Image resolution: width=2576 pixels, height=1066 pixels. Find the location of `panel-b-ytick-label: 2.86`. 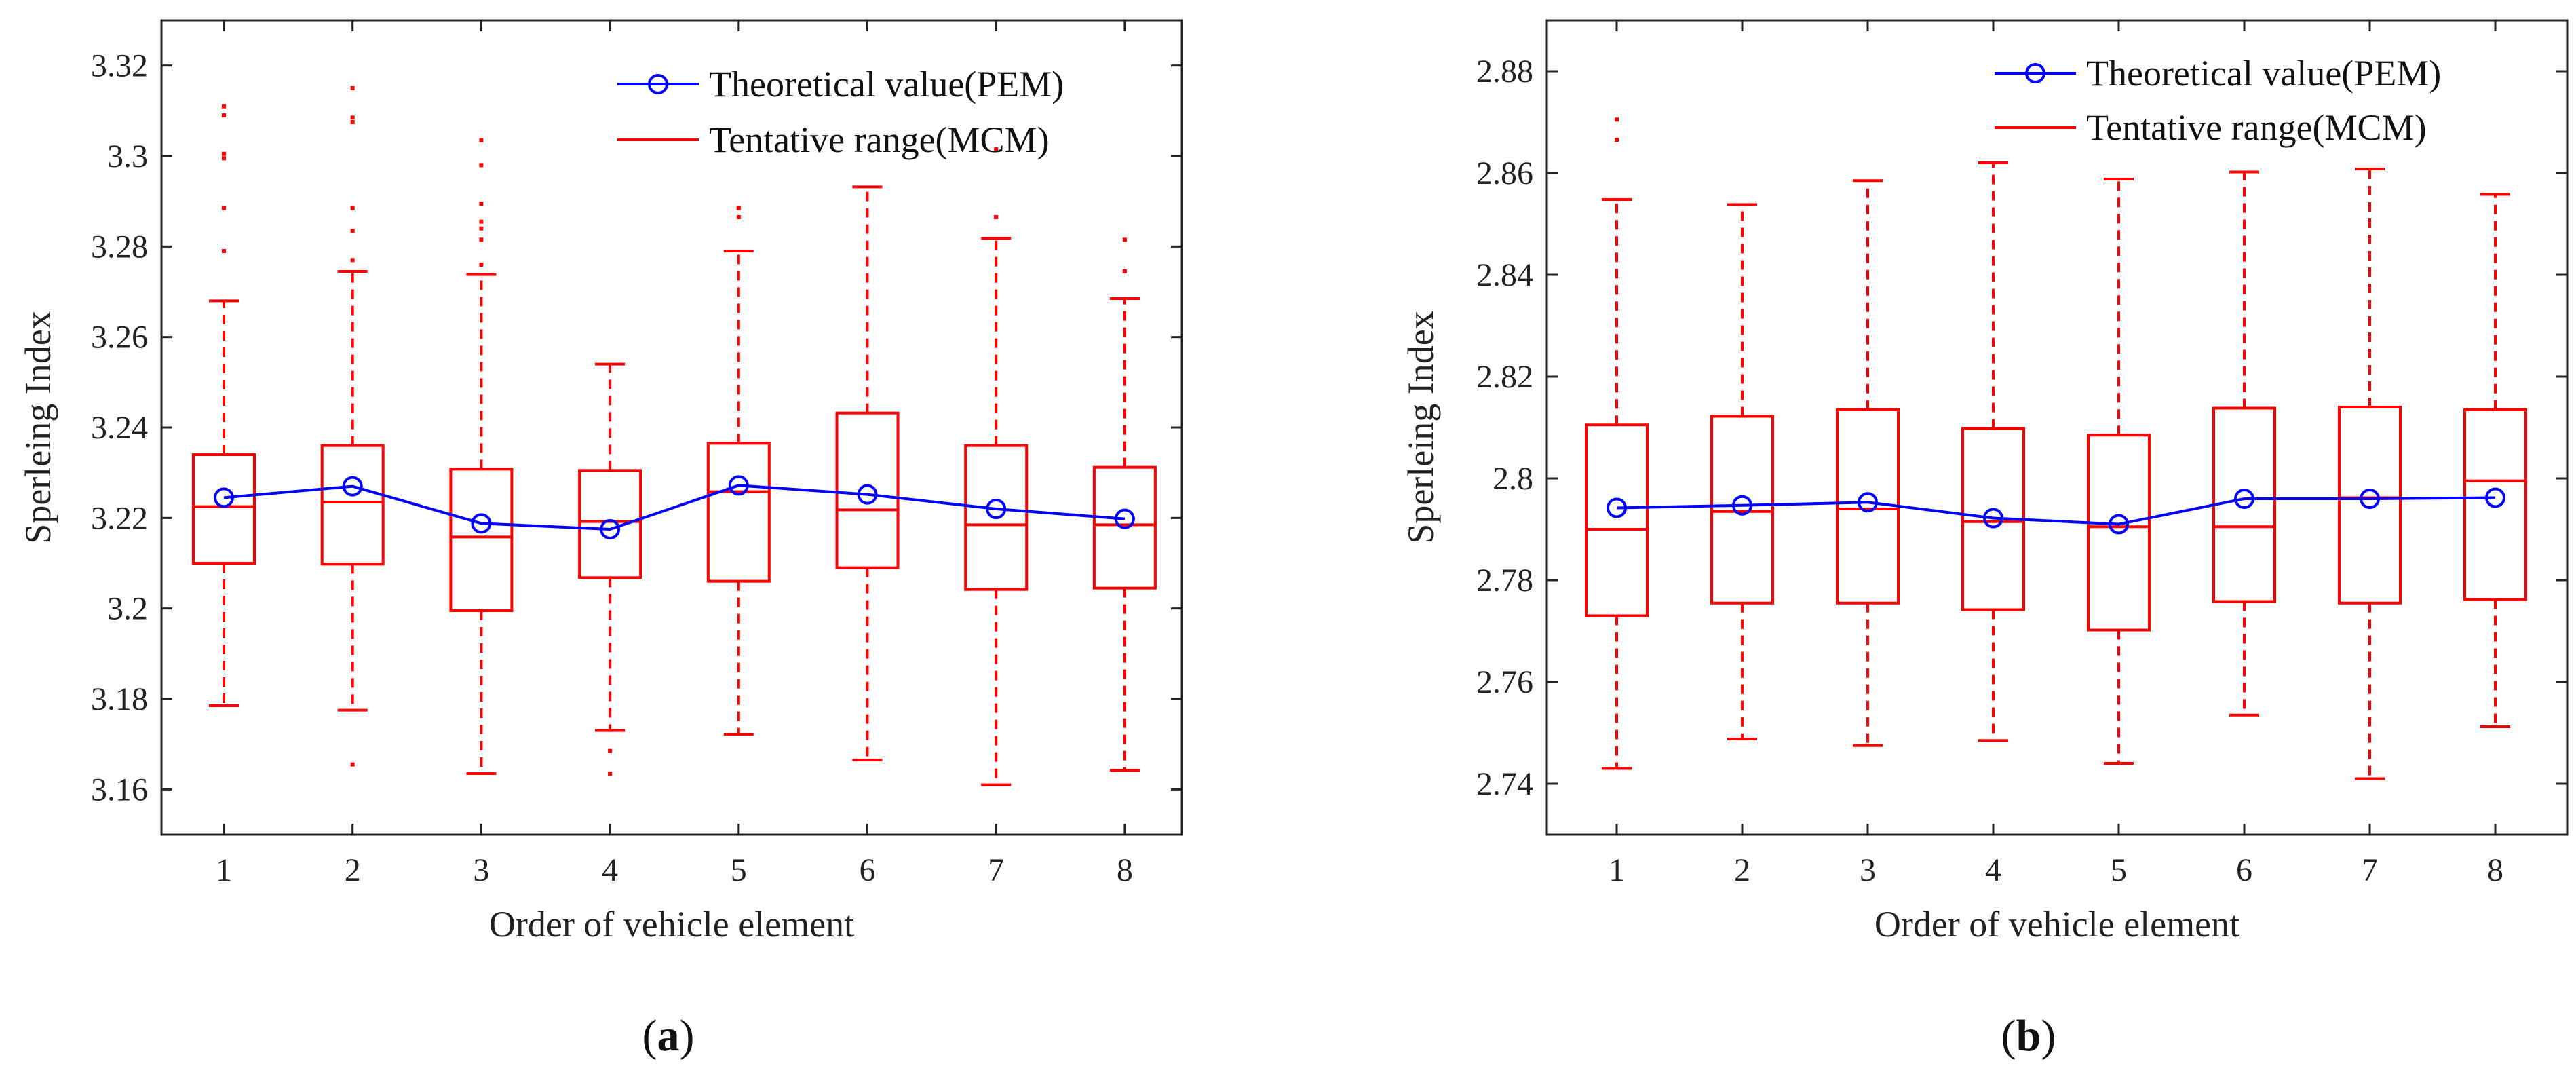

panel-b-ytick-label: 2.86 is located at coordinates (1505, 173).